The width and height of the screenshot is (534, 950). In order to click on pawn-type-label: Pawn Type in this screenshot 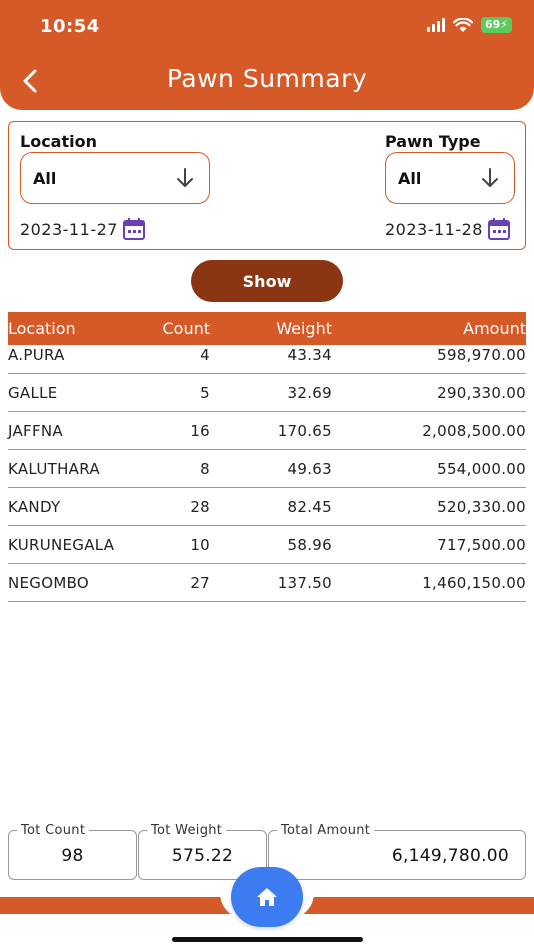, I will do `click(433, 141)`.